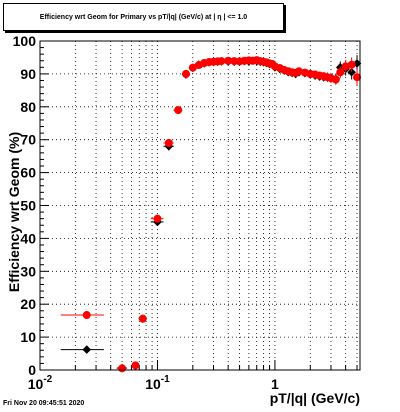 The image size is (400, 412). What do you see at coordinates (157, 383) in the screenshot?
I see `x-tick-label: 10⁻¹` at bounding box center [157, 383].